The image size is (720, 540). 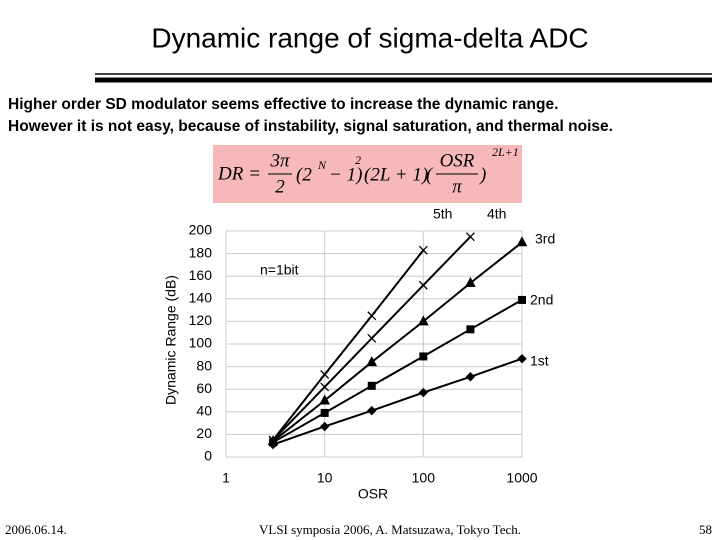 I want to click on y-tick-label: 180, so click(x=201, y=252).